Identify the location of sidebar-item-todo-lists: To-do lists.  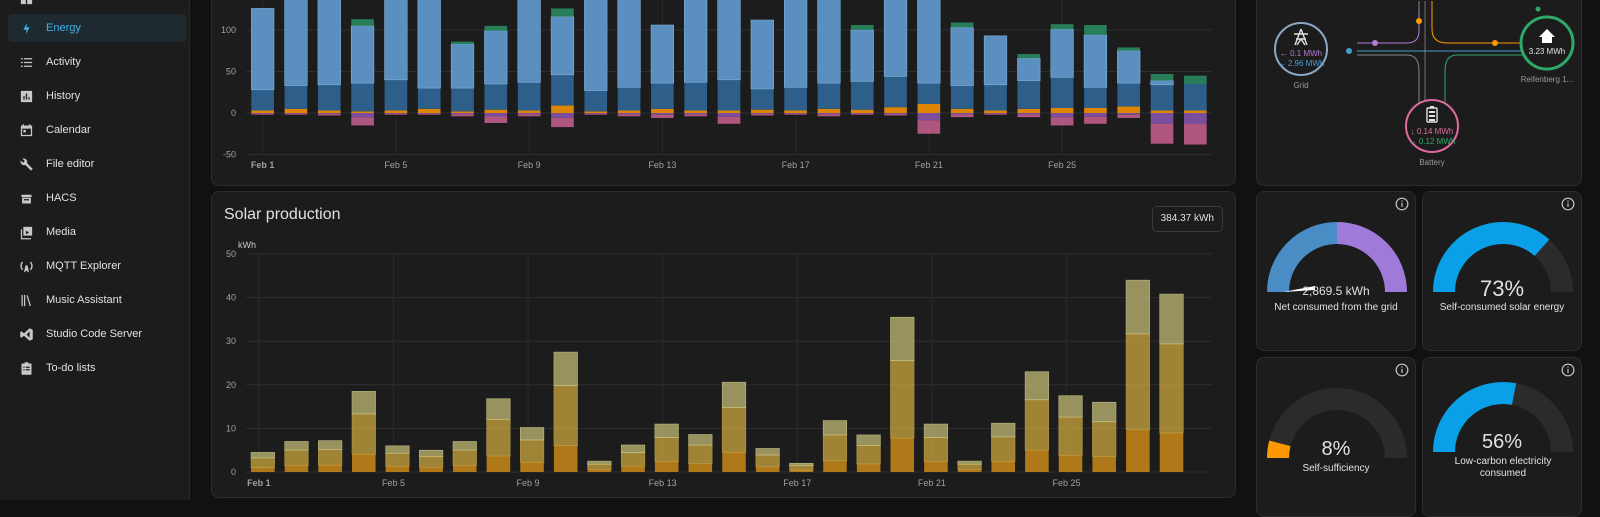
(97, 368).